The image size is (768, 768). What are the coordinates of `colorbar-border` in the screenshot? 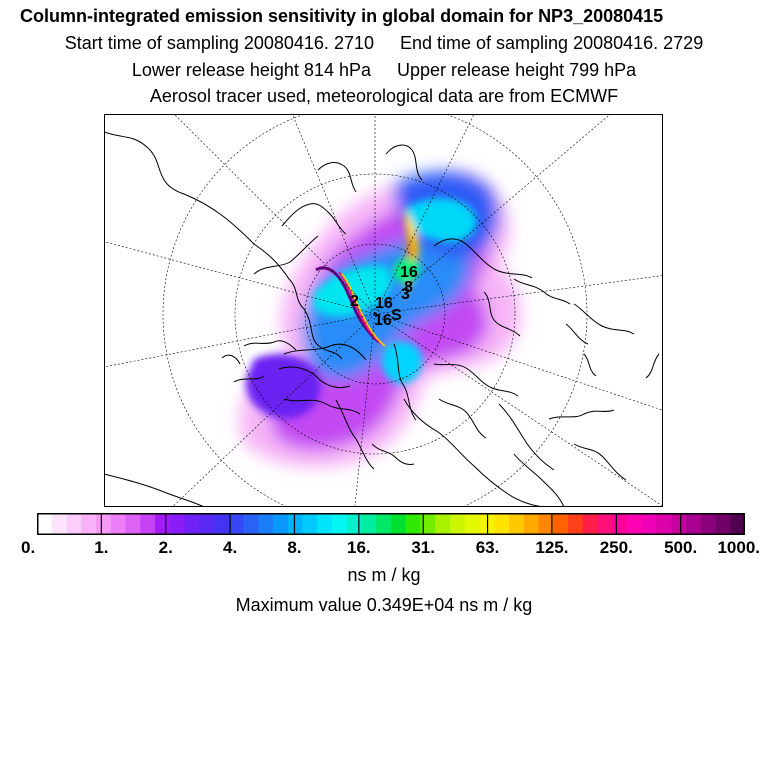 It's located at (391, 524).